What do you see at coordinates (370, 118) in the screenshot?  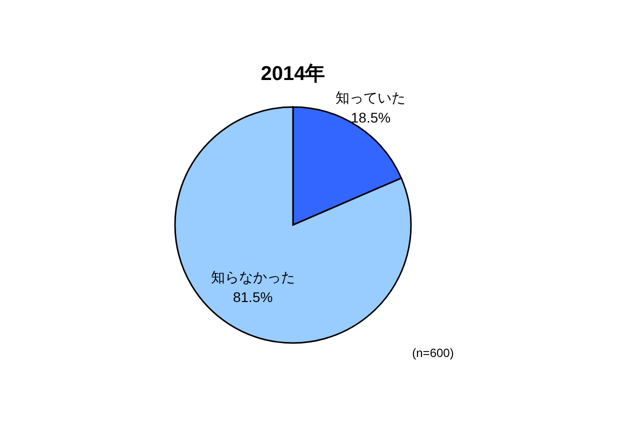 I see `data-label: 18.5%` at bounding box center [370, 118].